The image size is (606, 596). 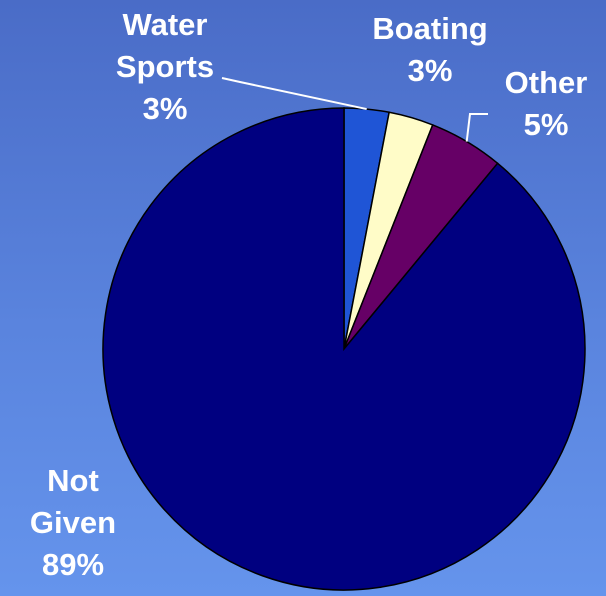 What do you see at coordinates (430, 28) in the screenshot?
I see `label-boating-line1: Boating` at bounding box center [430, 28].